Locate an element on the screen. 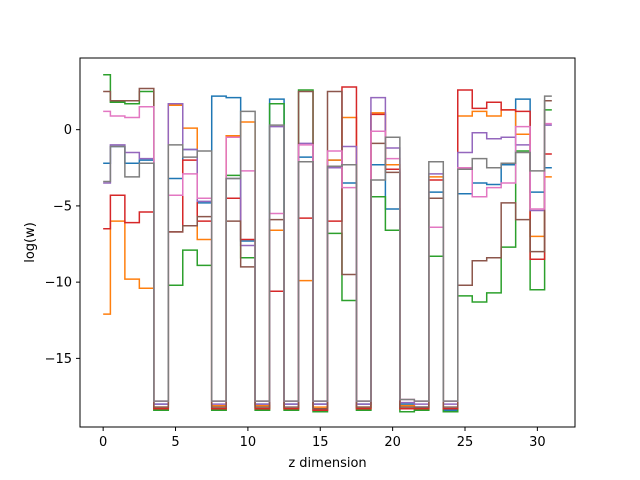 Image resolution: width=640 pixels, height=480 pixels. y-tick-label: −5 is located at coordinates (62, 206).